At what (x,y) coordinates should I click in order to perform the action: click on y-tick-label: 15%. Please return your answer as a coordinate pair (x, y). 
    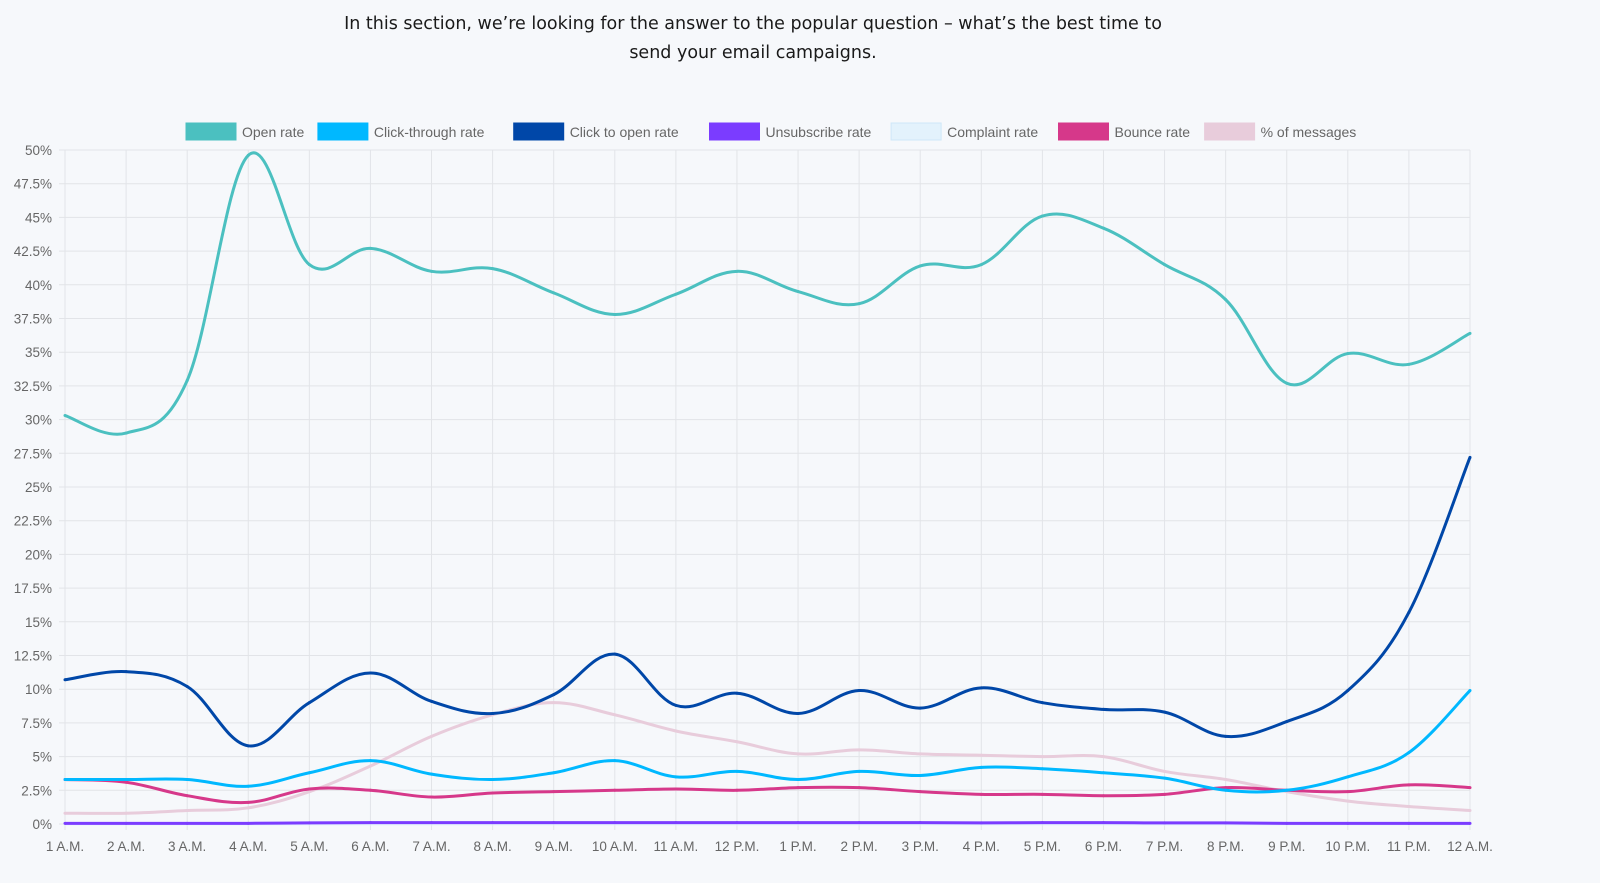
    Looking at the image, I should click on (38, 622).